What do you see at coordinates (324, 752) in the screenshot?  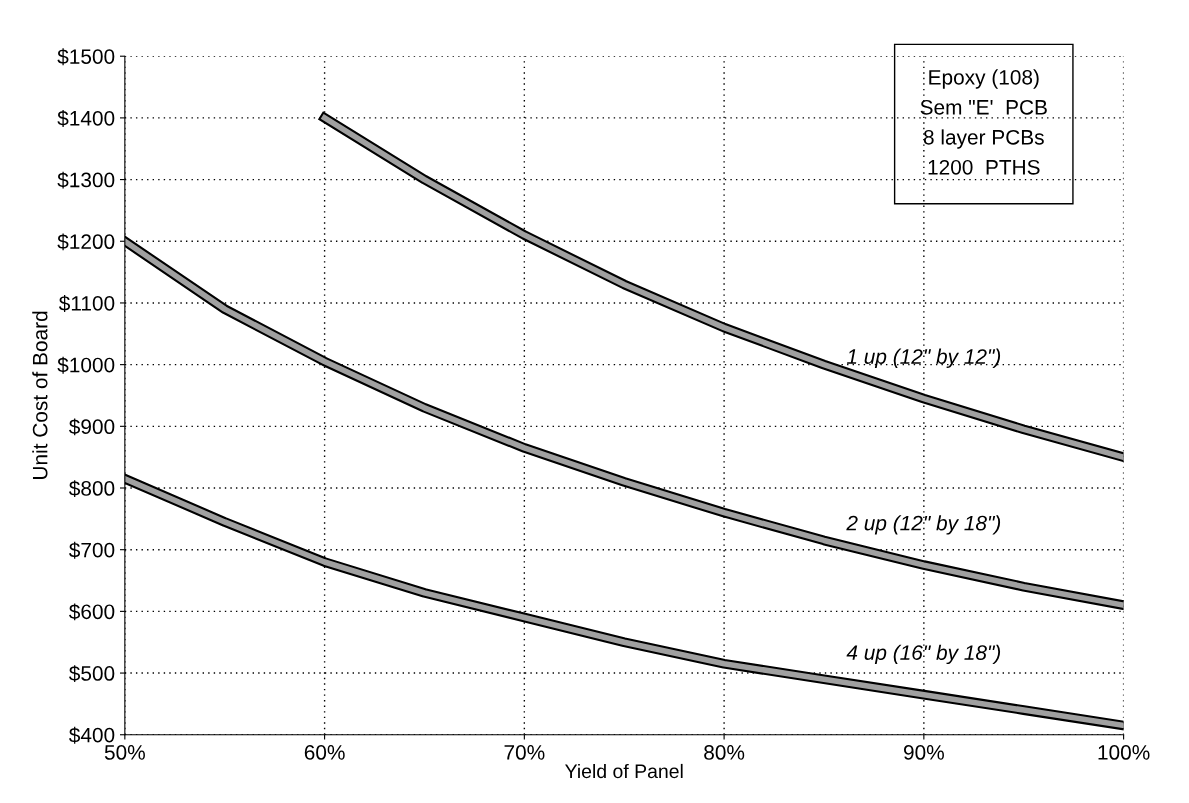 I see `x-tick-label: 60%` at bounding box center [324, 752].